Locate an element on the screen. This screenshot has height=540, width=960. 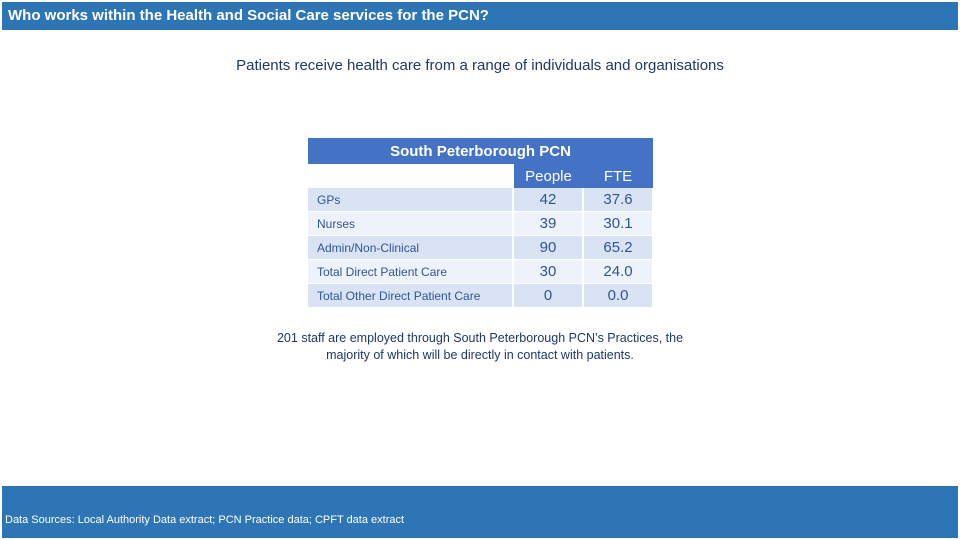
fte-cell: 37.6 is located at coordinates (619, 200).